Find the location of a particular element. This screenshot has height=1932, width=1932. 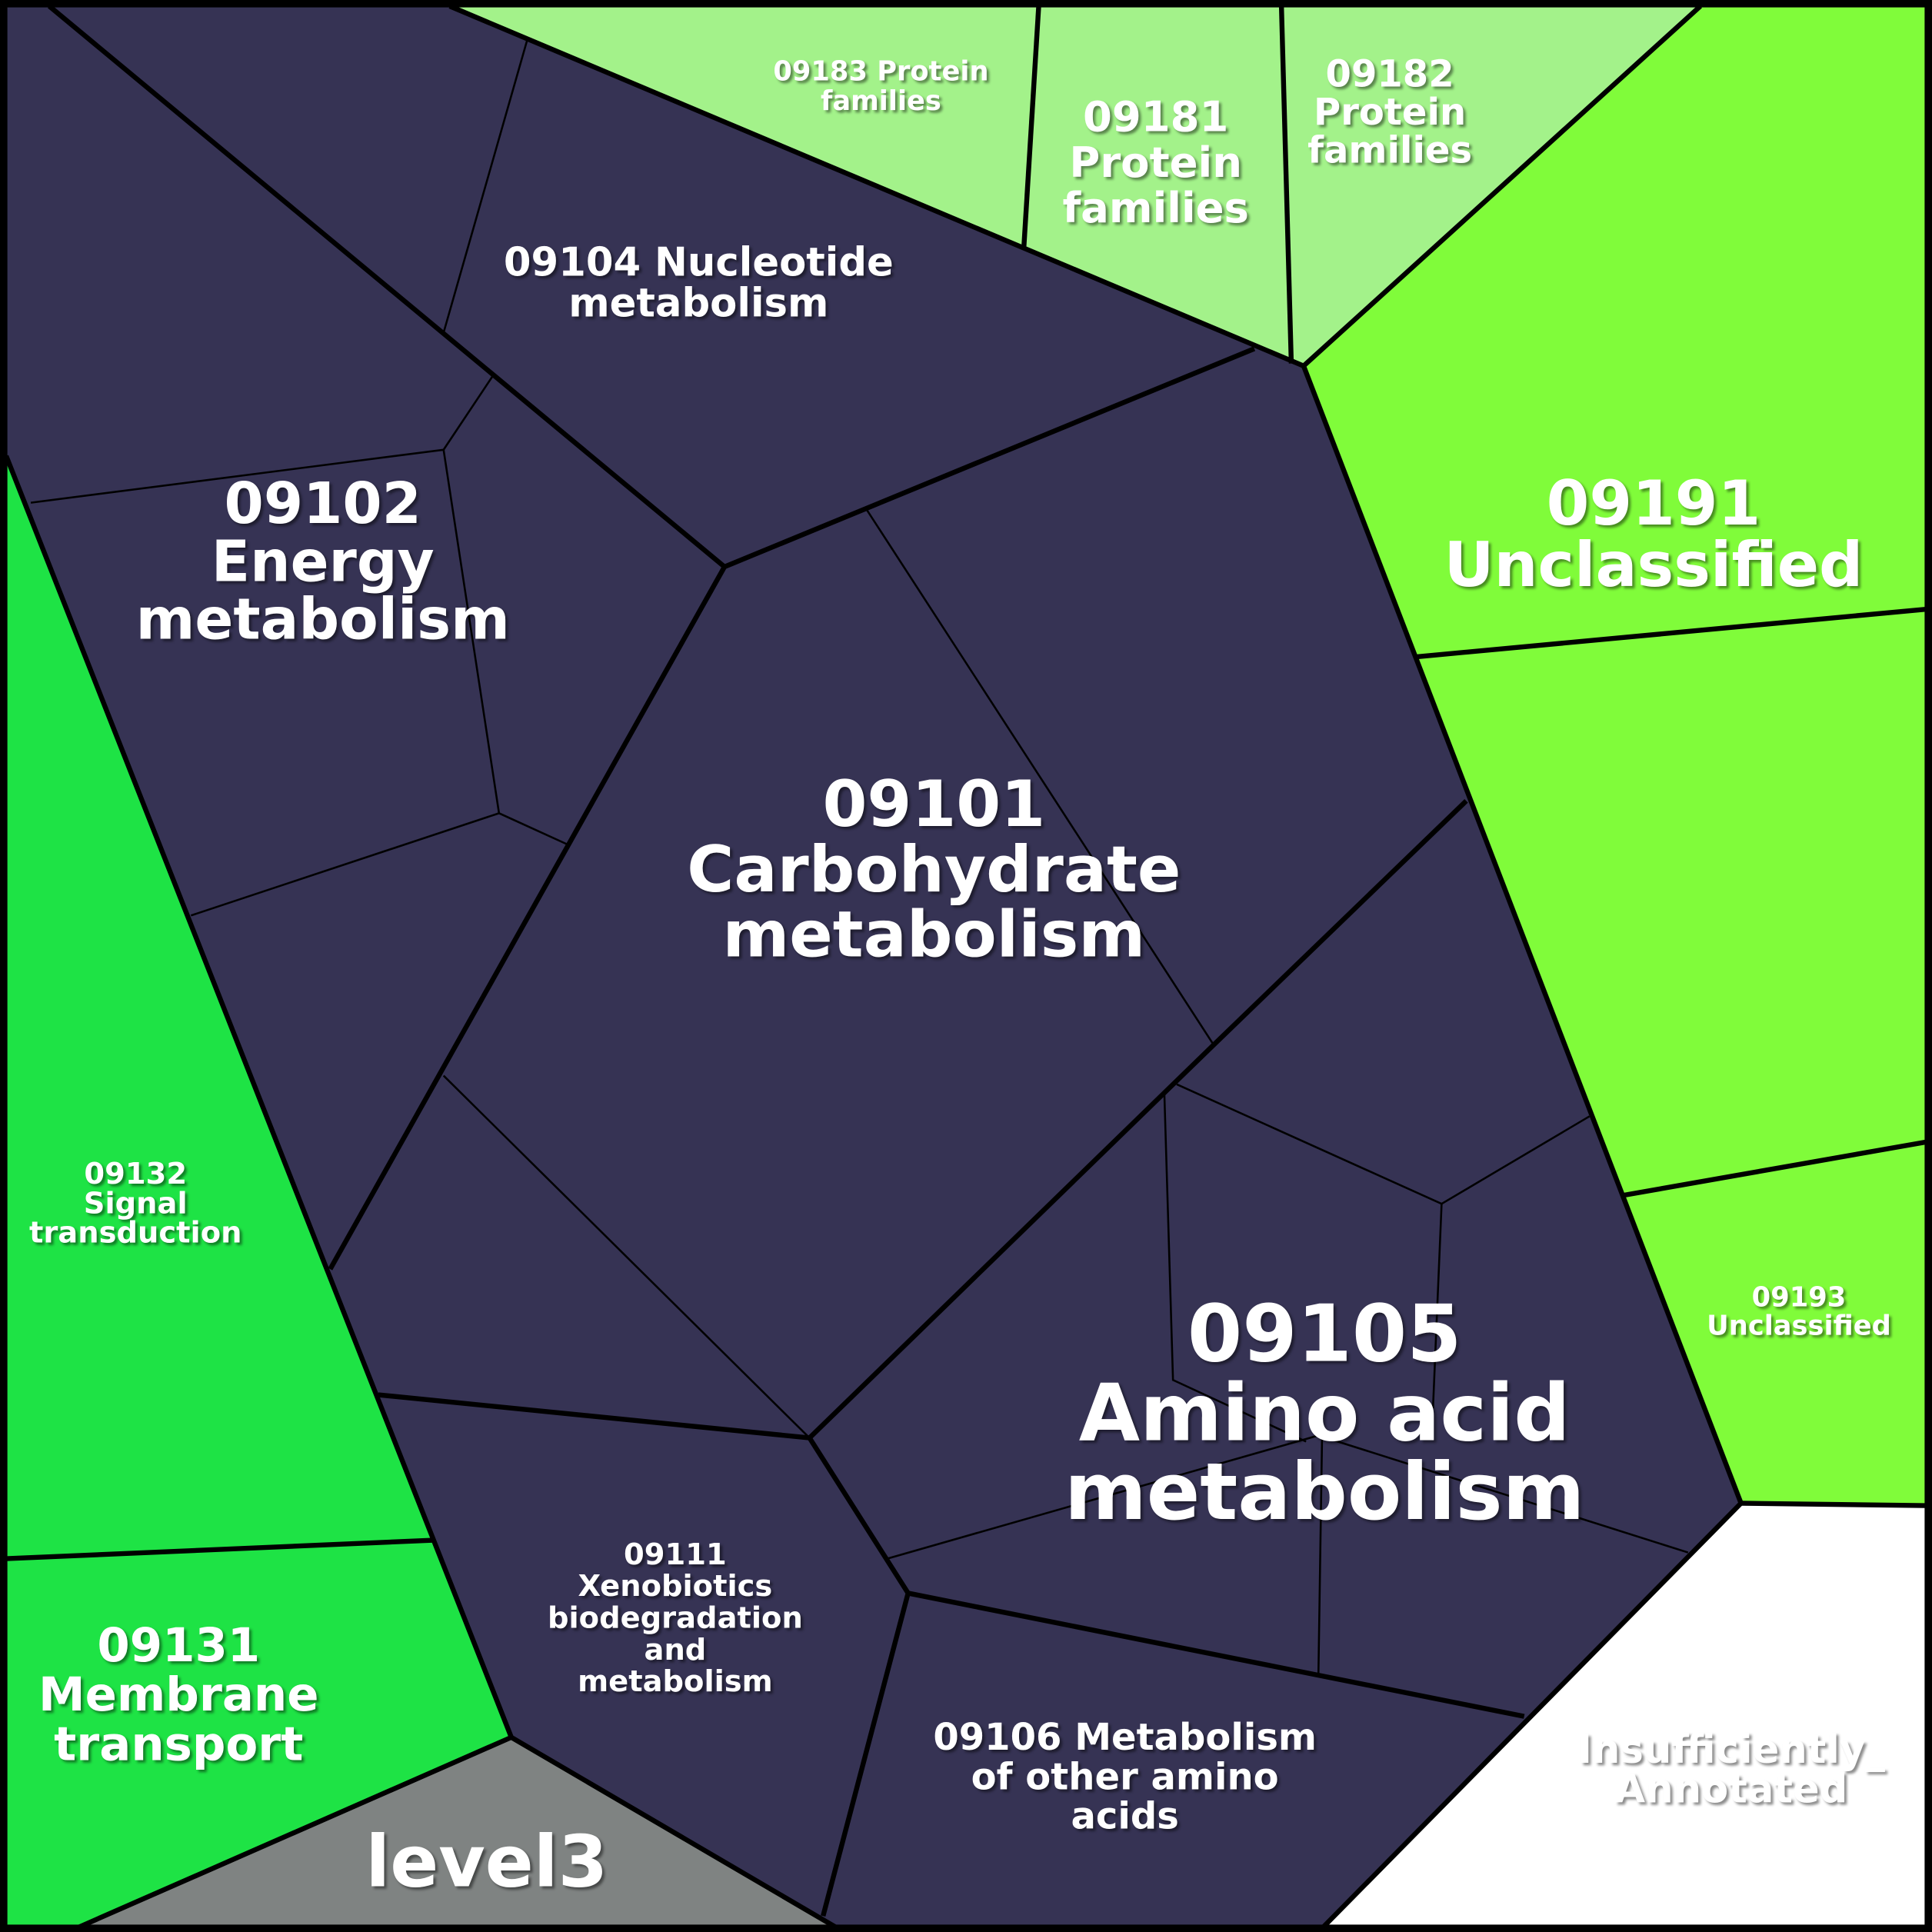

light-green-region is located at coordinates (1074, 186).